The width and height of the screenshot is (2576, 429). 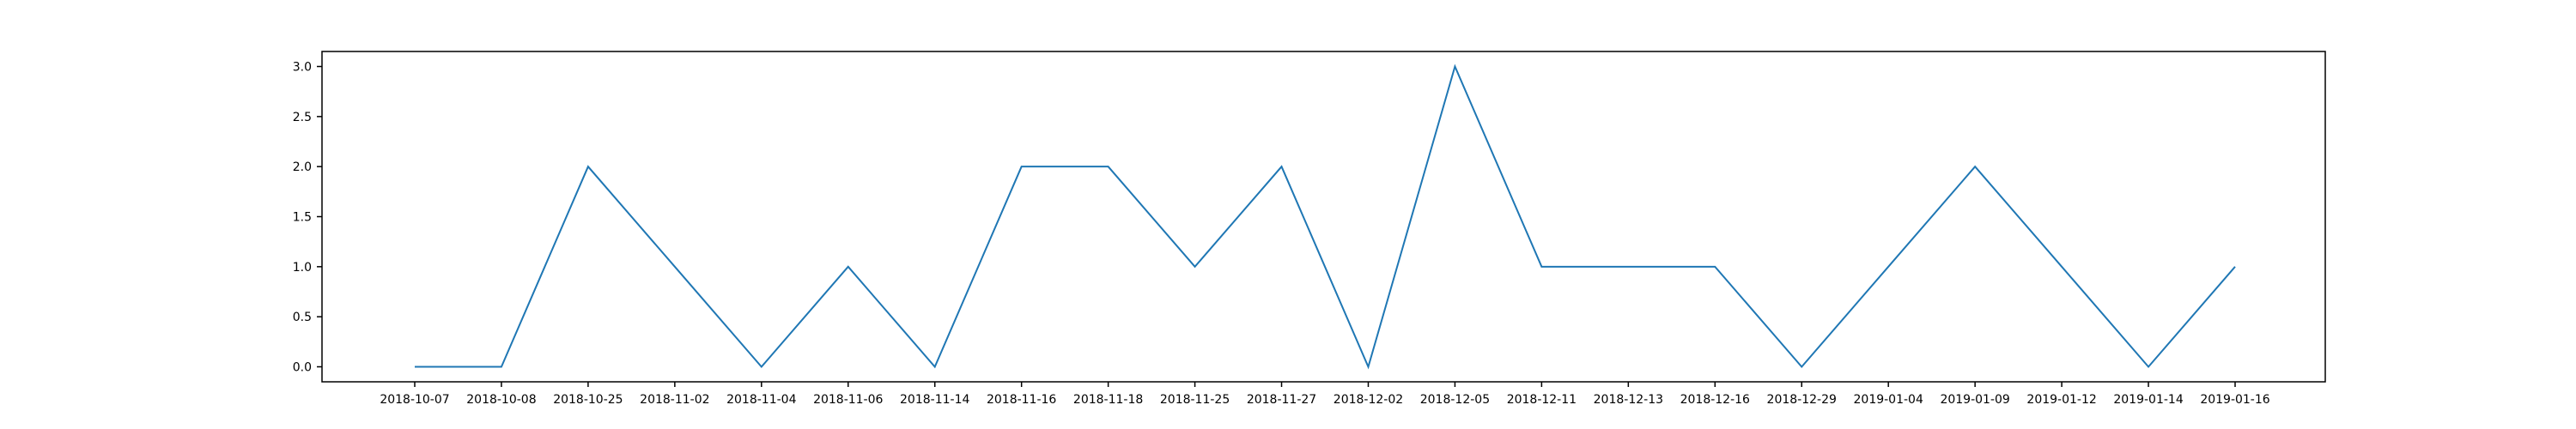 What do you see at coordinates (1281, 400) in the screenshot?
I see `x-tick-label: 2018-11-27` at bounding box center [1281, 400].